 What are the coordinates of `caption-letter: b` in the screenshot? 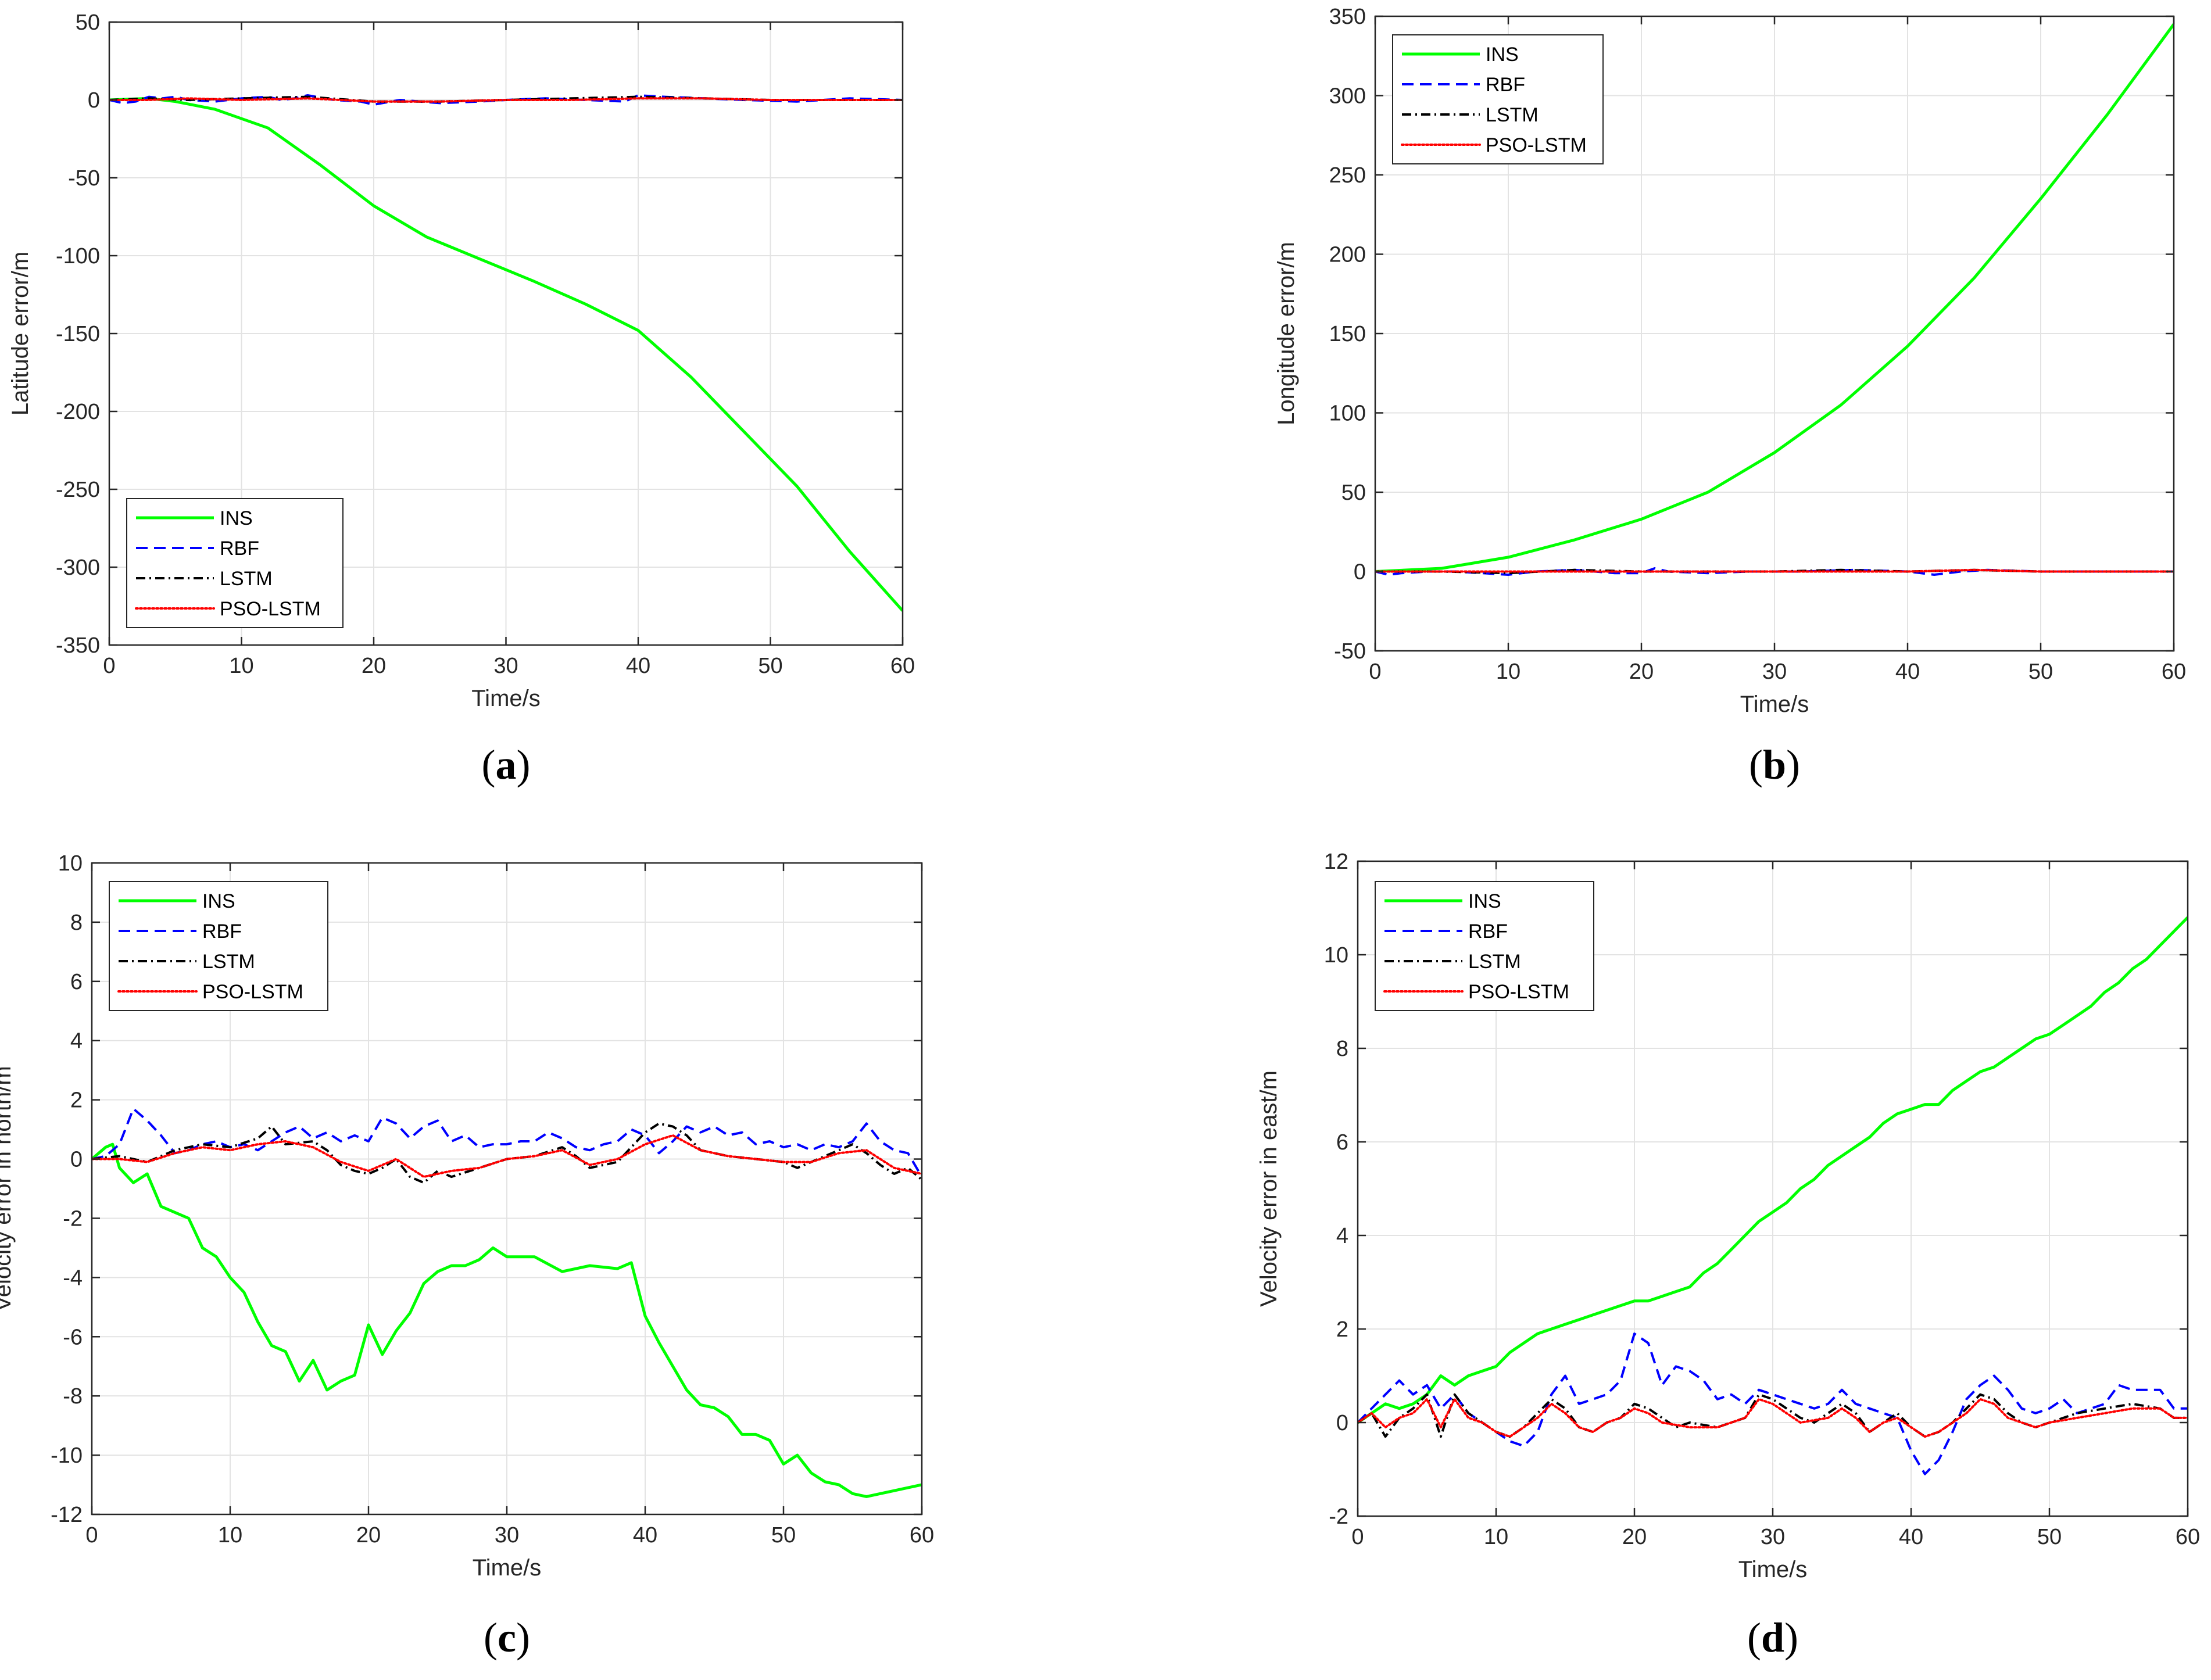 It's located at (1774, 765).